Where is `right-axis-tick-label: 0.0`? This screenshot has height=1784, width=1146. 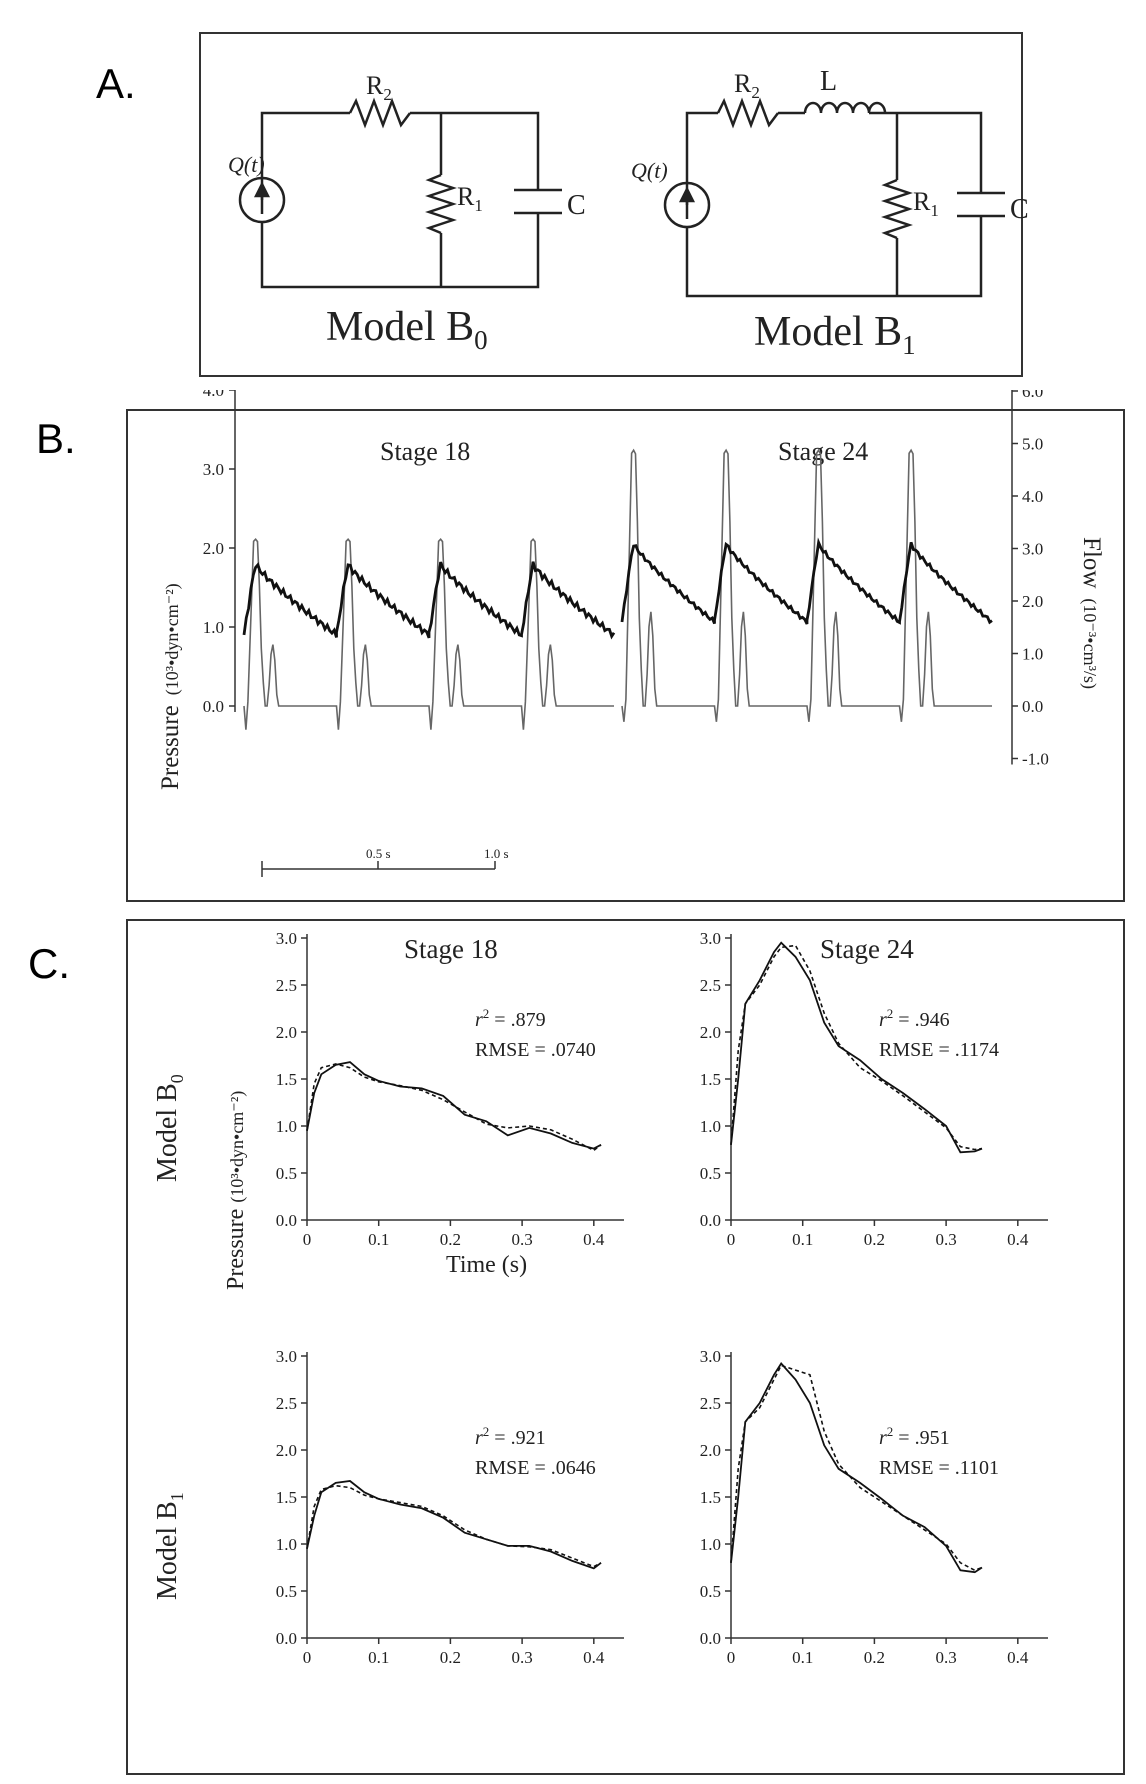 right-axis-tick-label: 0.0 is located at coordinates (1032, 706).